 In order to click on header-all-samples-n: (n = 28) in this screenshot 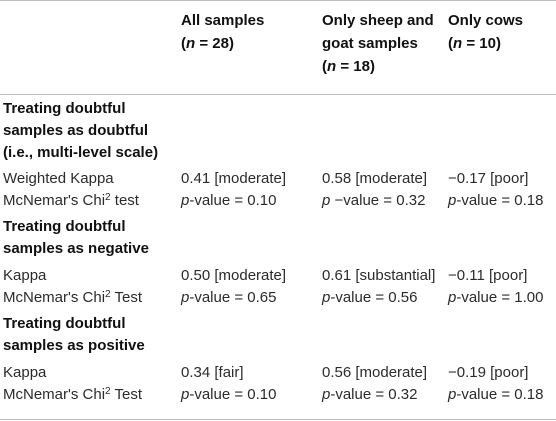, I will do `click(207, 43)`.